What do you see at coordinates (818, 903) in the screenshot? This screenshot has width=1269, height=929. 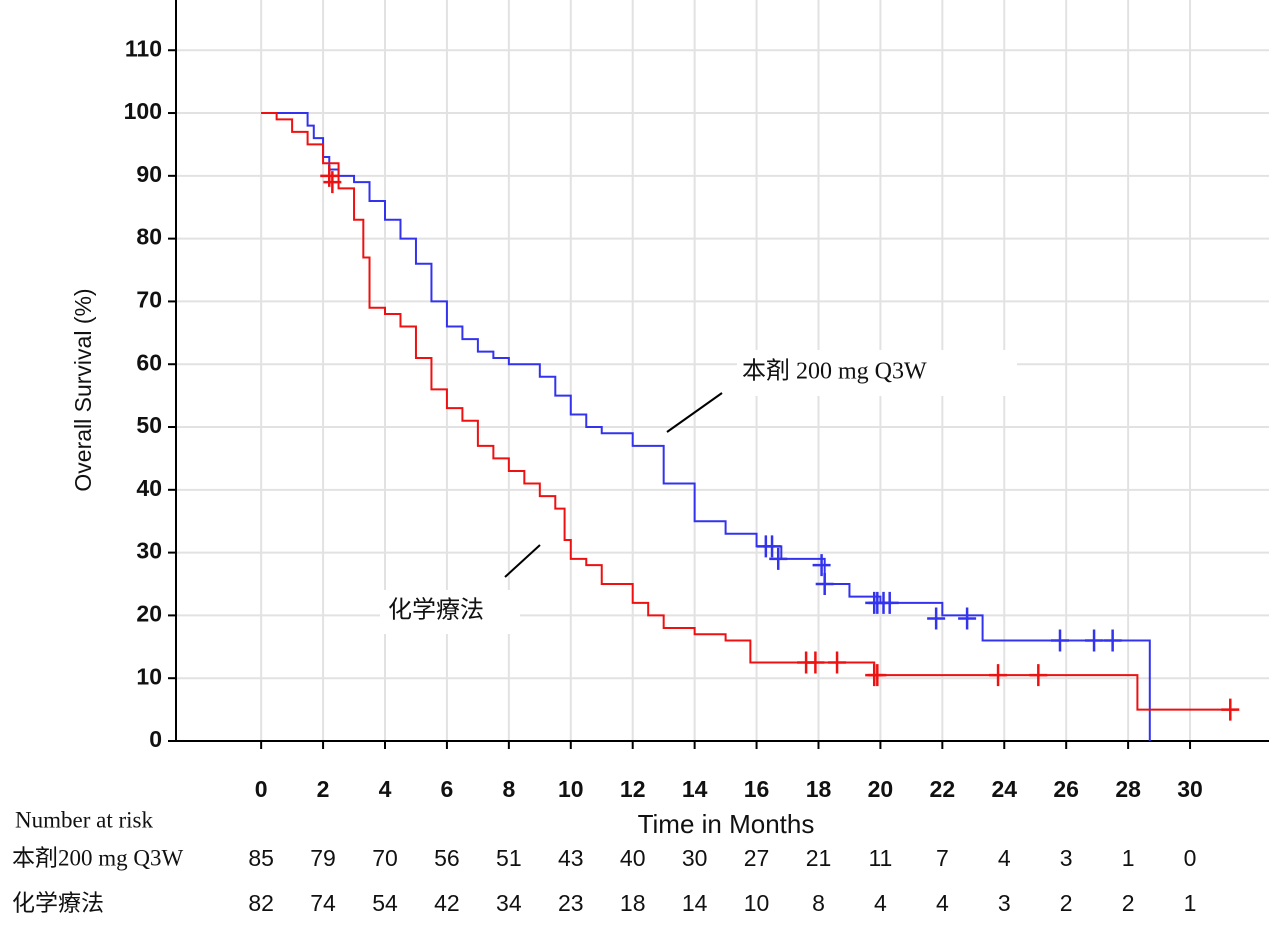 I see `risk-value: 8` at bounding box center [818, 903].